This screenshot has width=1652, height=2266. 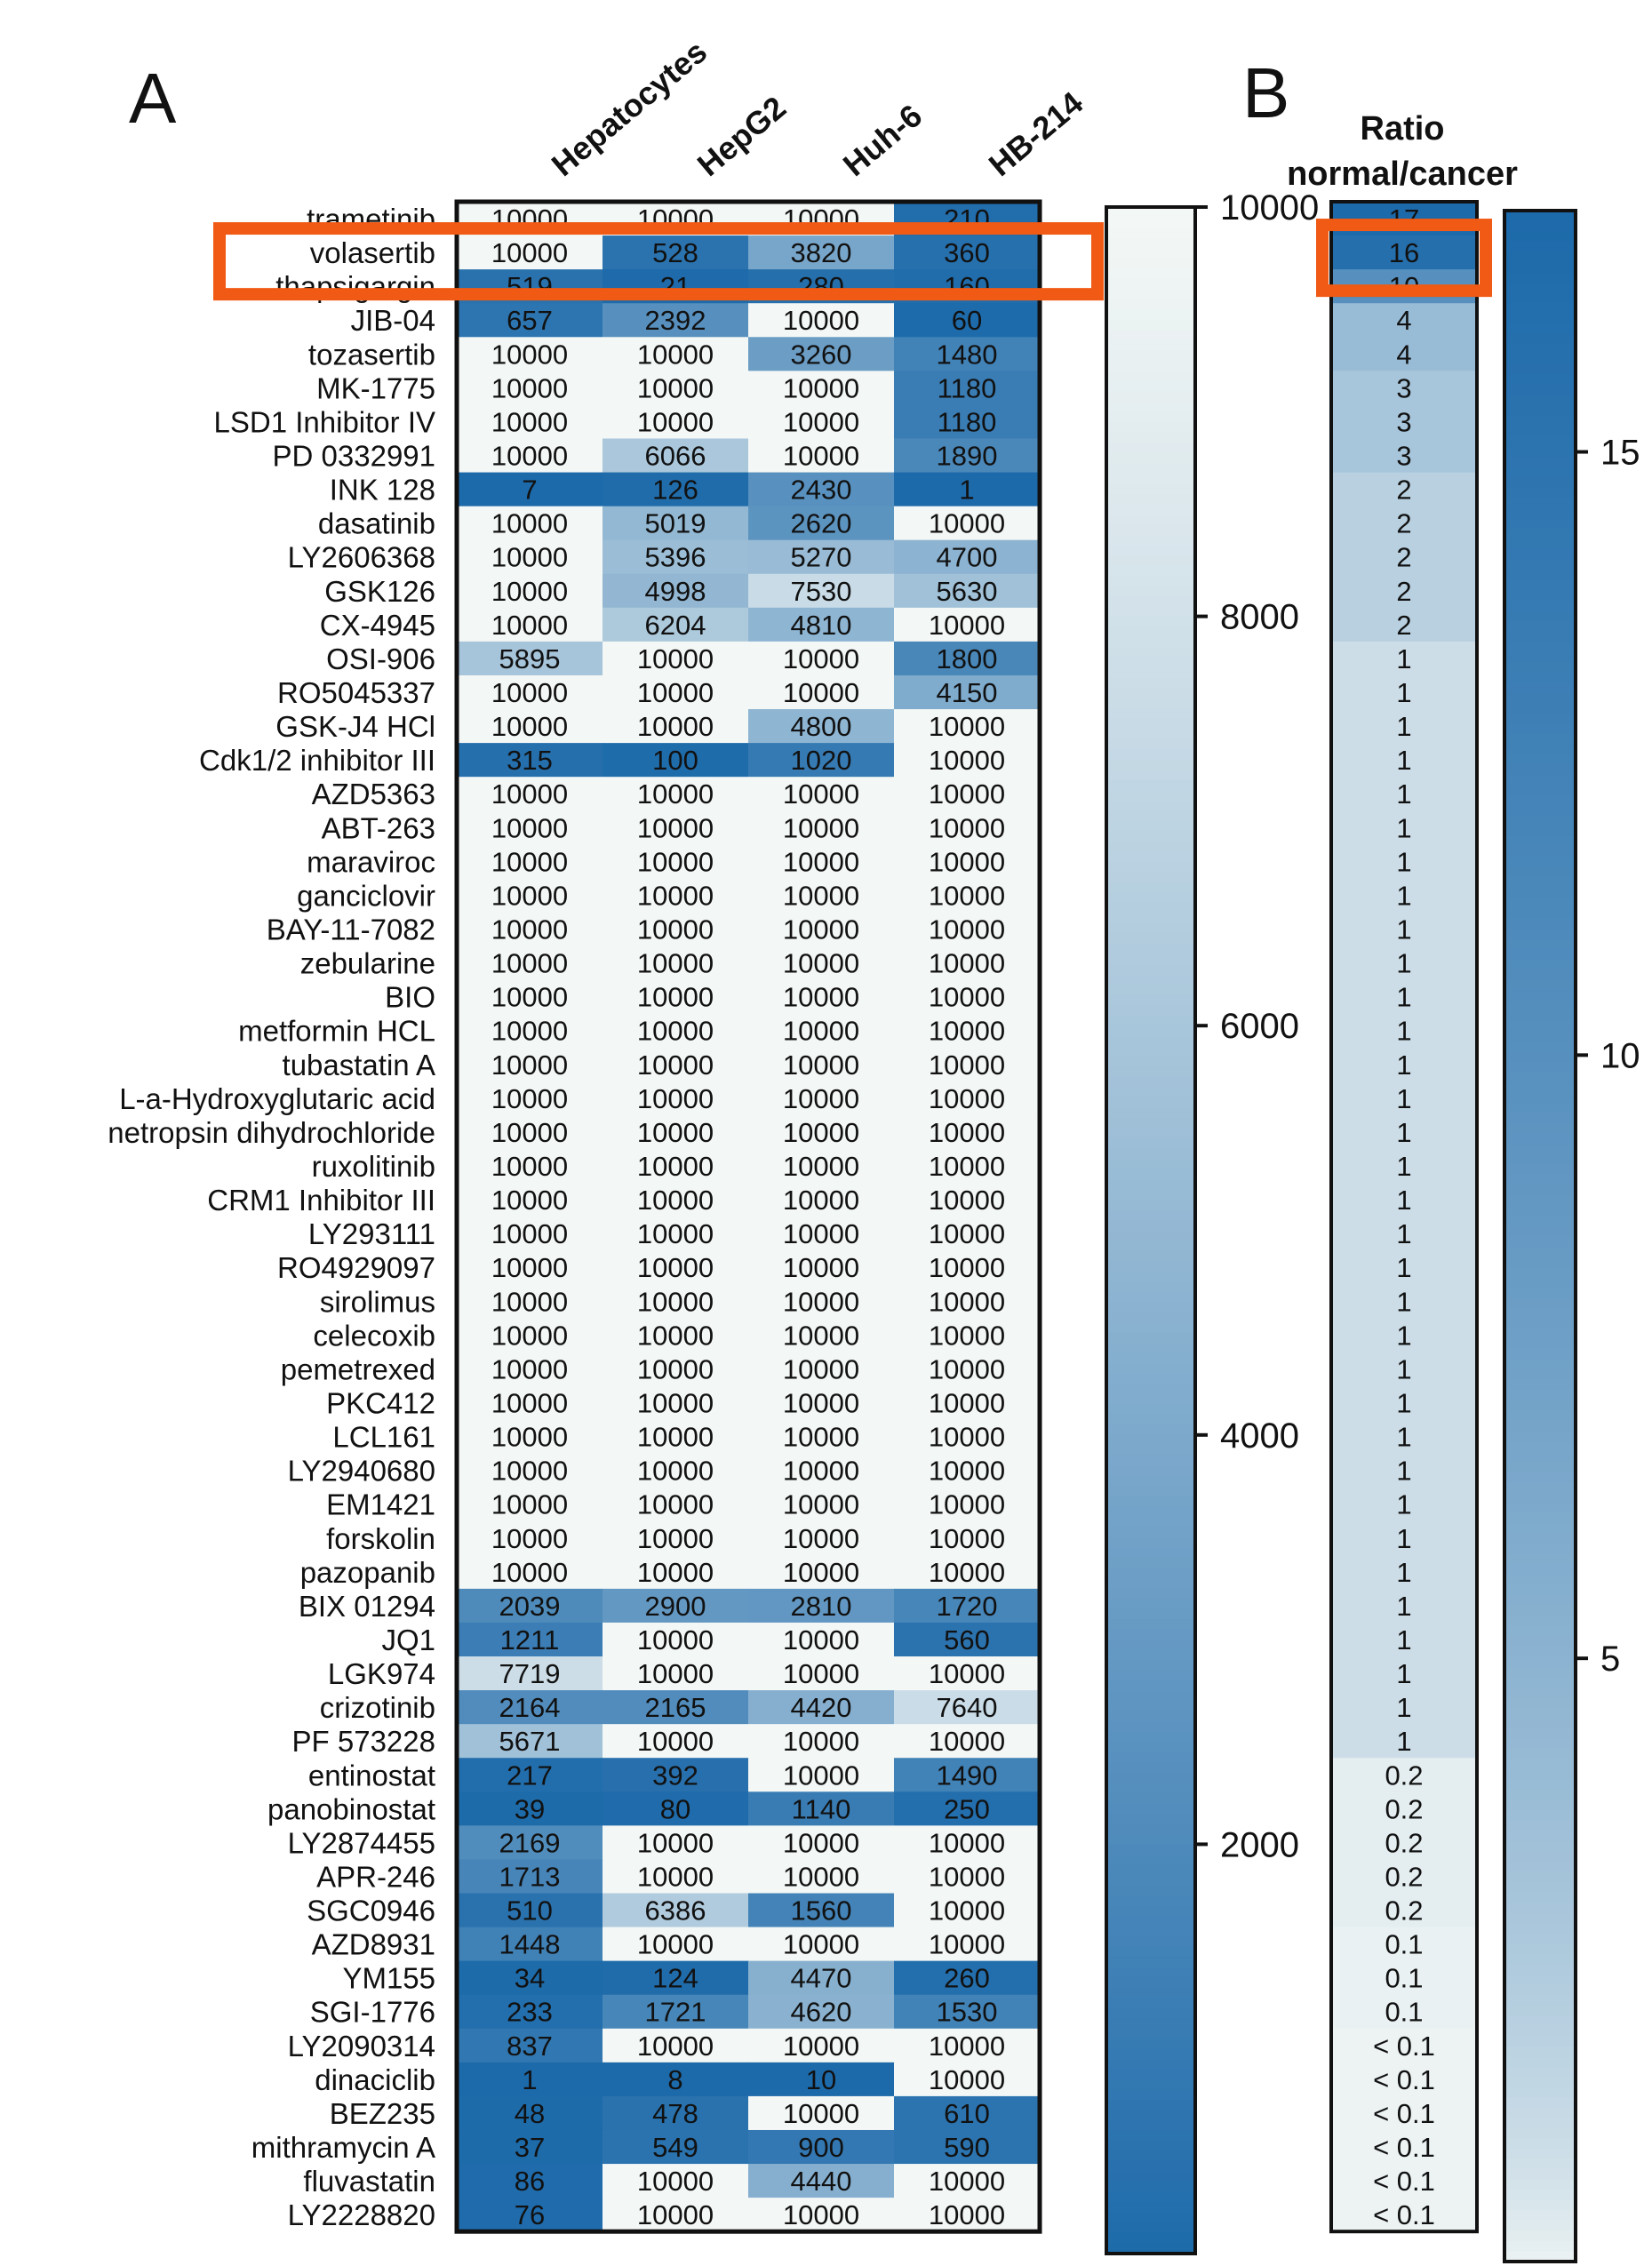 What do you see at coordinates (1403, 491) in the screenshot?
I see `ratio-value: 2` at bounding box center [1403, 491].